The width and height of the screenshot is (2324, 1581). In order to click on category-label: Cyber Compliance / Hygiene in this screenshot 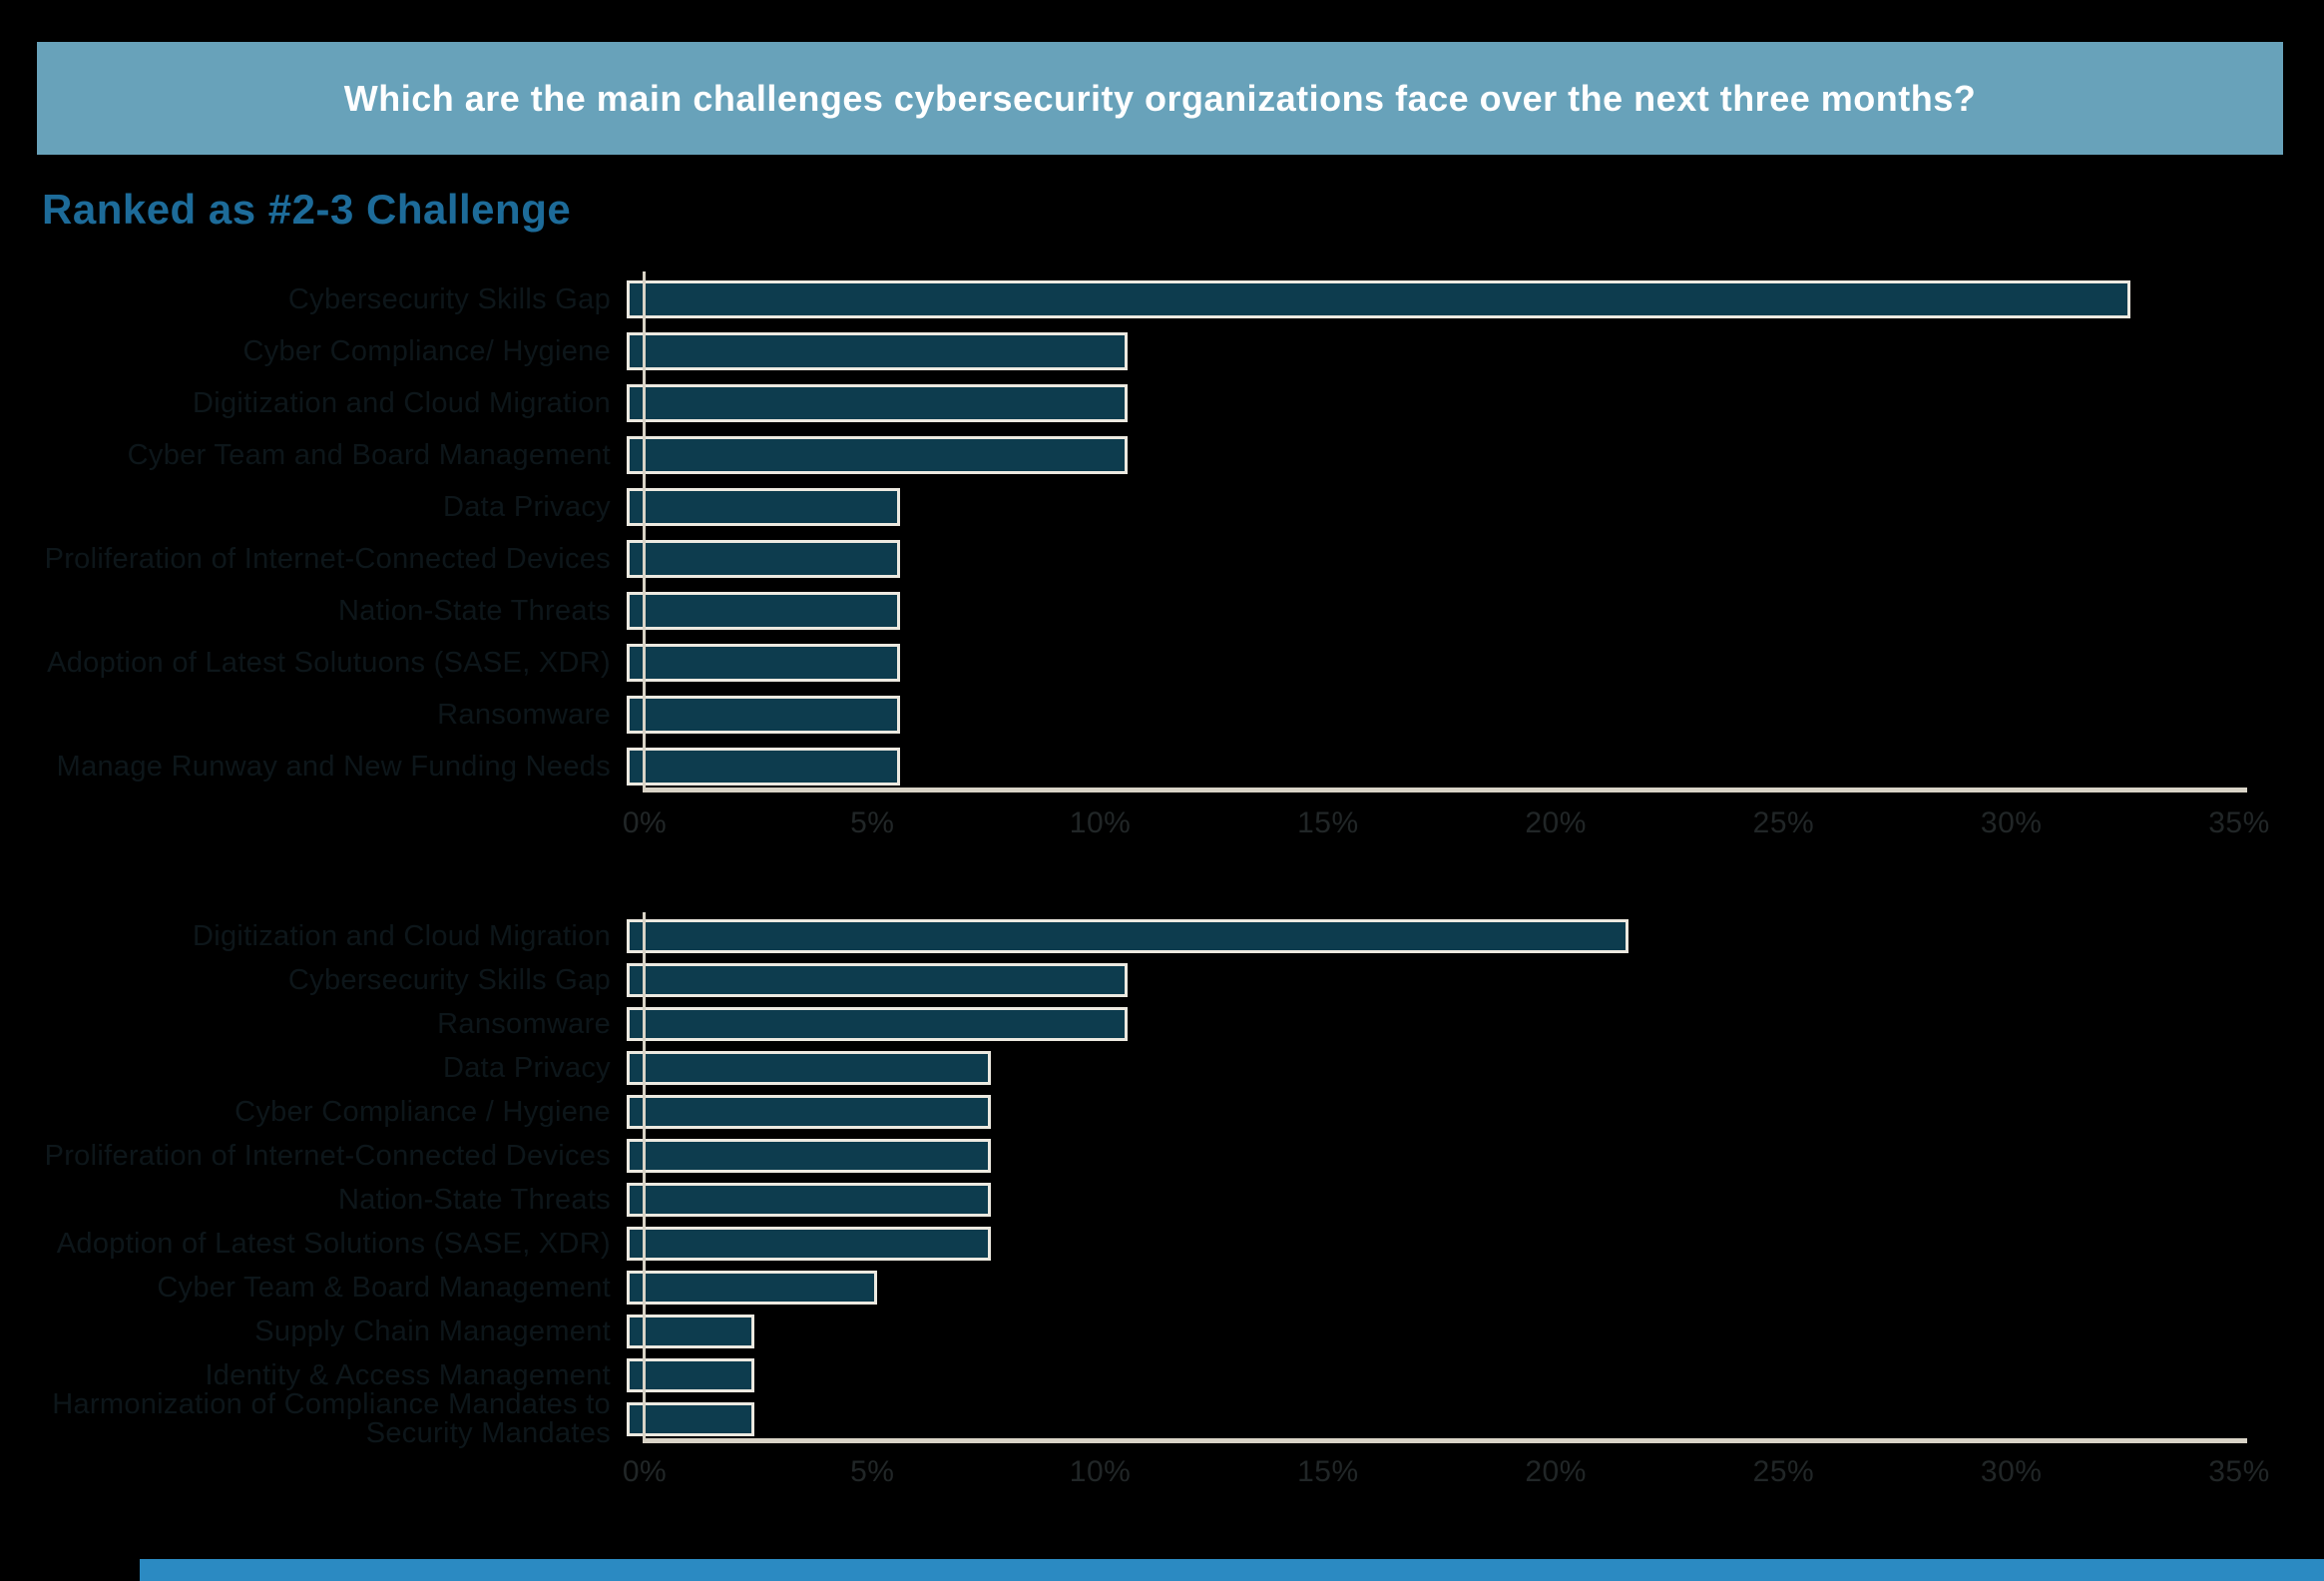, I will do `click(422, 1111)`.